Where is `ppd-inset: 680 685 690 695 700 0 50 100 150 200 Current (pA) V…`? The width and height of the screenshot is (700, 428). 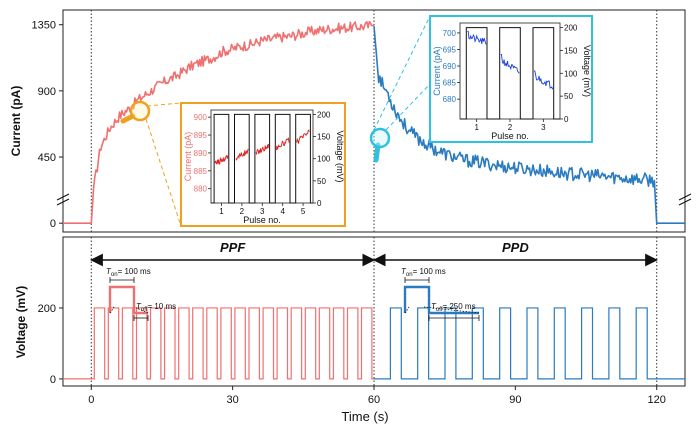 ppd-inset: 680 685 690 695 700 0 50 100 150 200 Current (pA) V… is located at coordinates (511, 79).